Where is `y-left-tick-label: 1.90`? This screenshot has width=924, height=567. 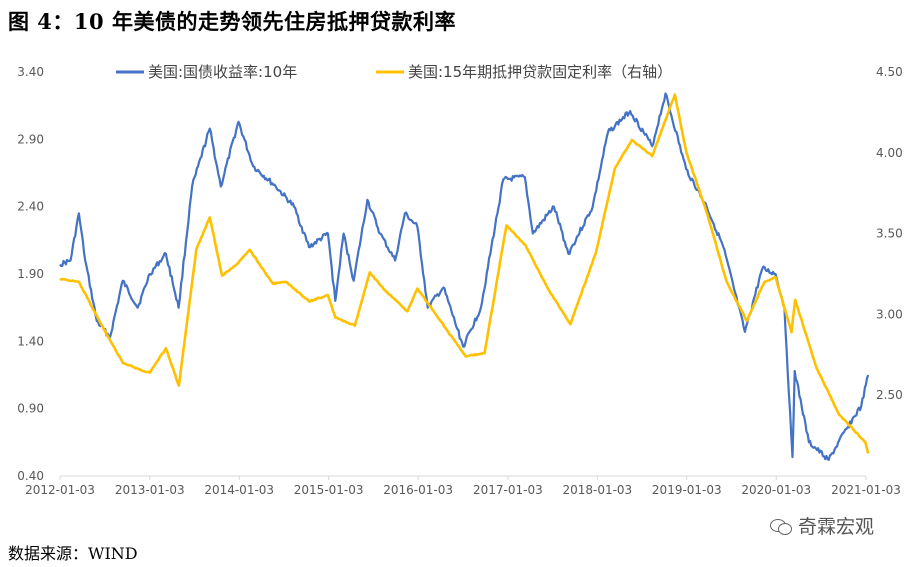 y-left-tick-label: 1.90 is located at coordinates (30, 274).